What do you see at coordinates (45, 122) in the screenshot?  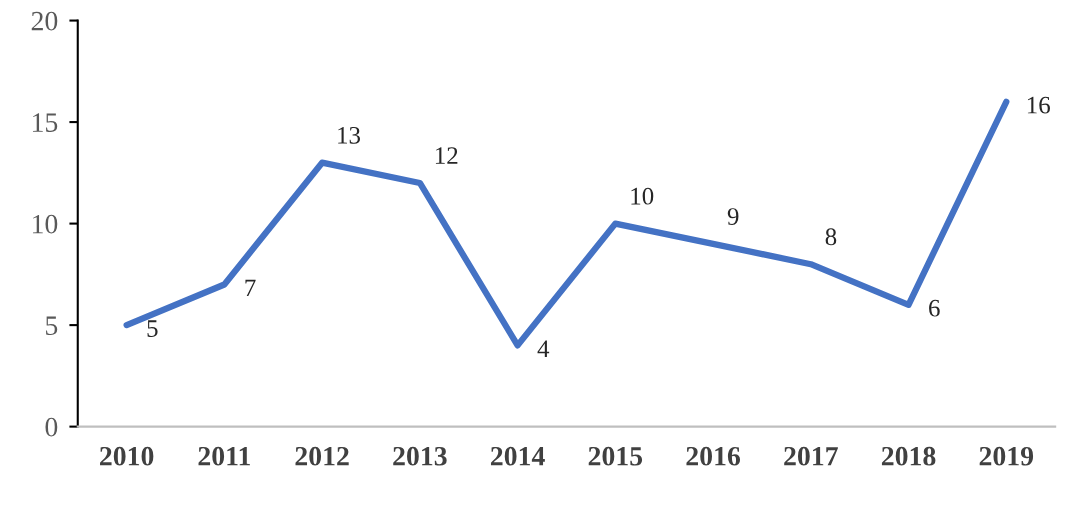 I see `y-tick-label: 15` at bounding box center [45, 122].